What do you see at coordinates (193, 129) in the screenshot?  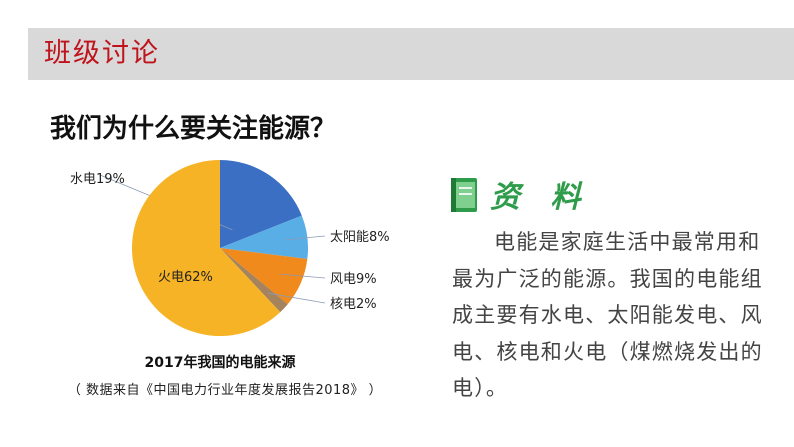 I see `question-heading: 我们为什么要关注能源？` at bounding box center [193, 129].